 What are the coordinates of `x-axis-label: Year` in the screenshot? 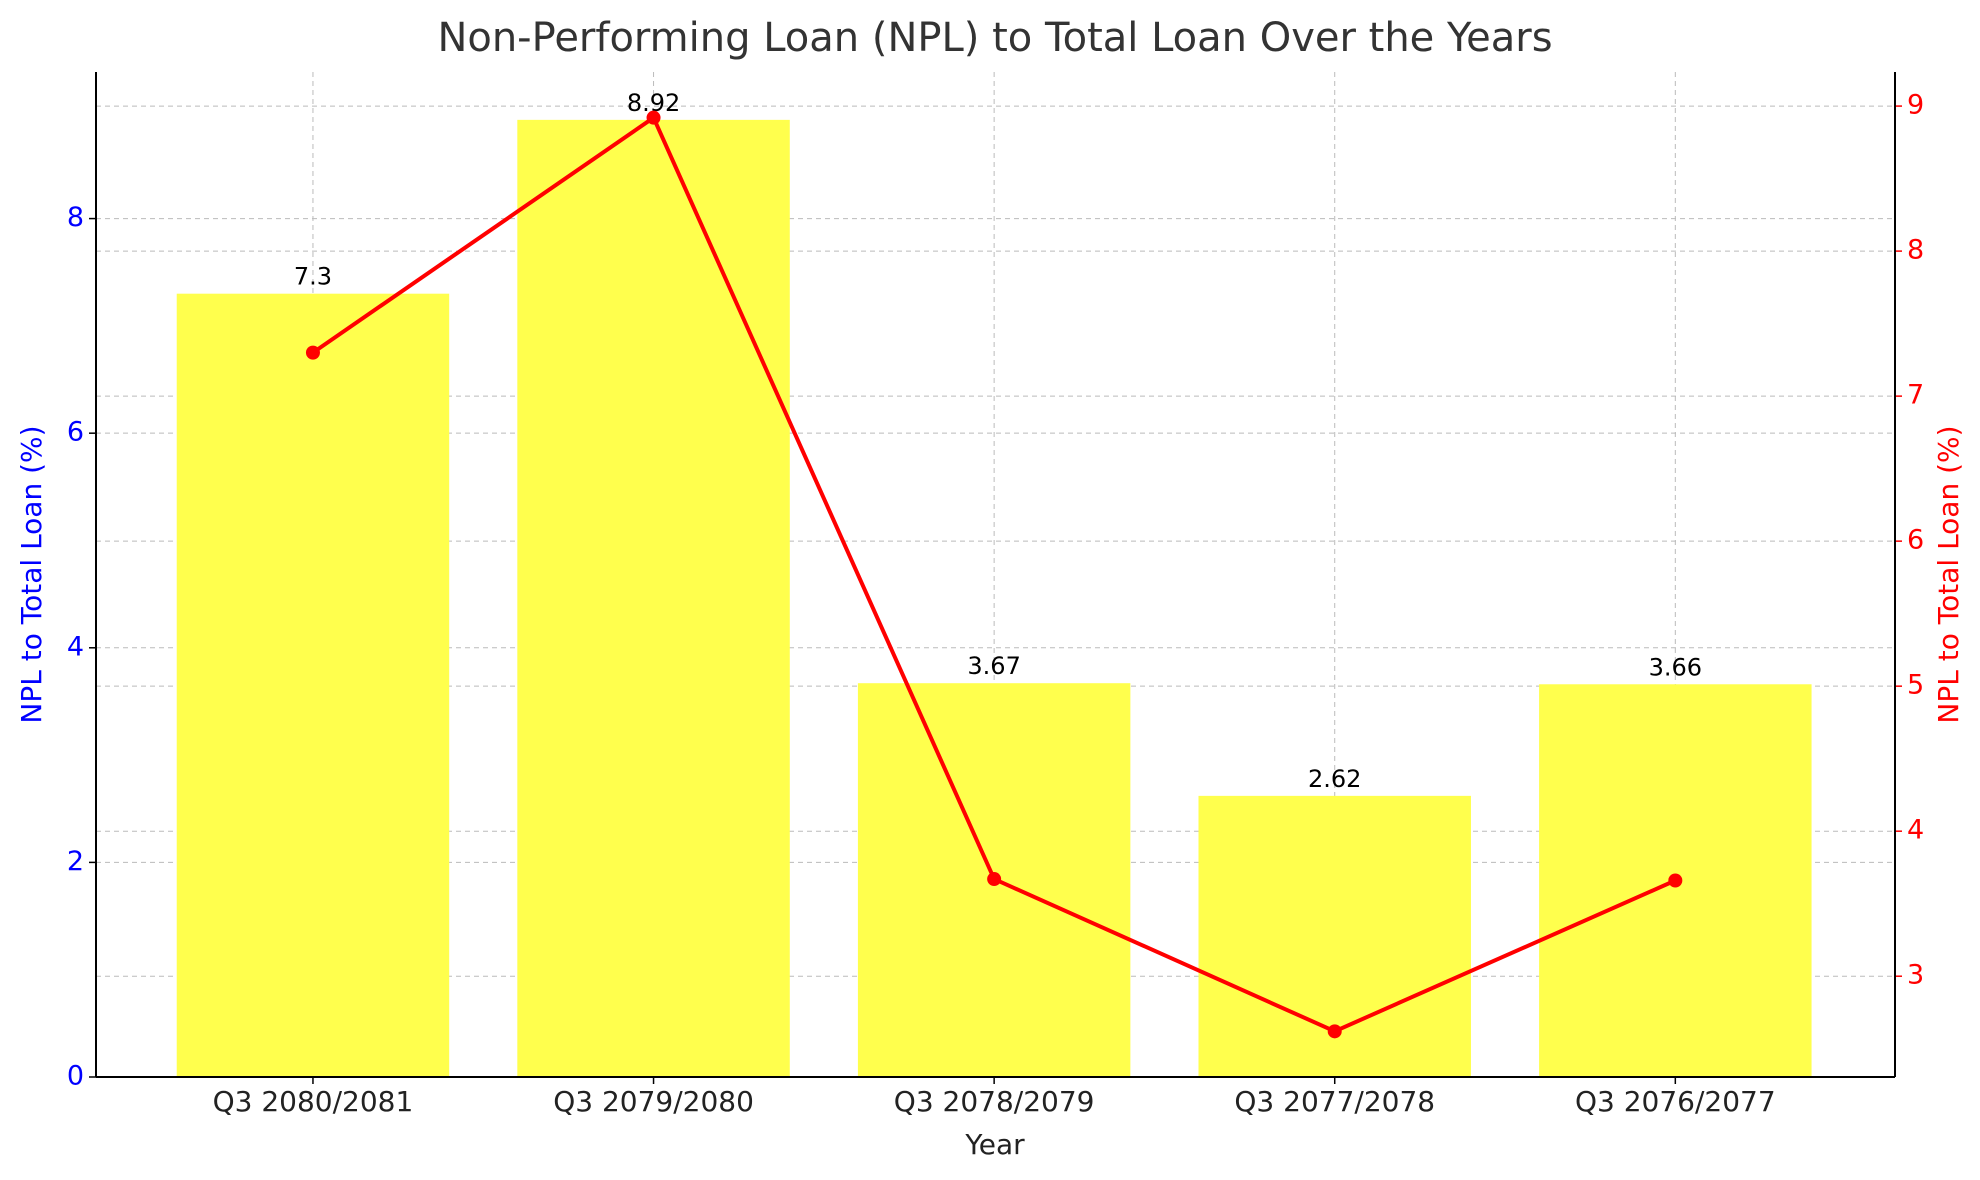 It's located at (994, 1144).